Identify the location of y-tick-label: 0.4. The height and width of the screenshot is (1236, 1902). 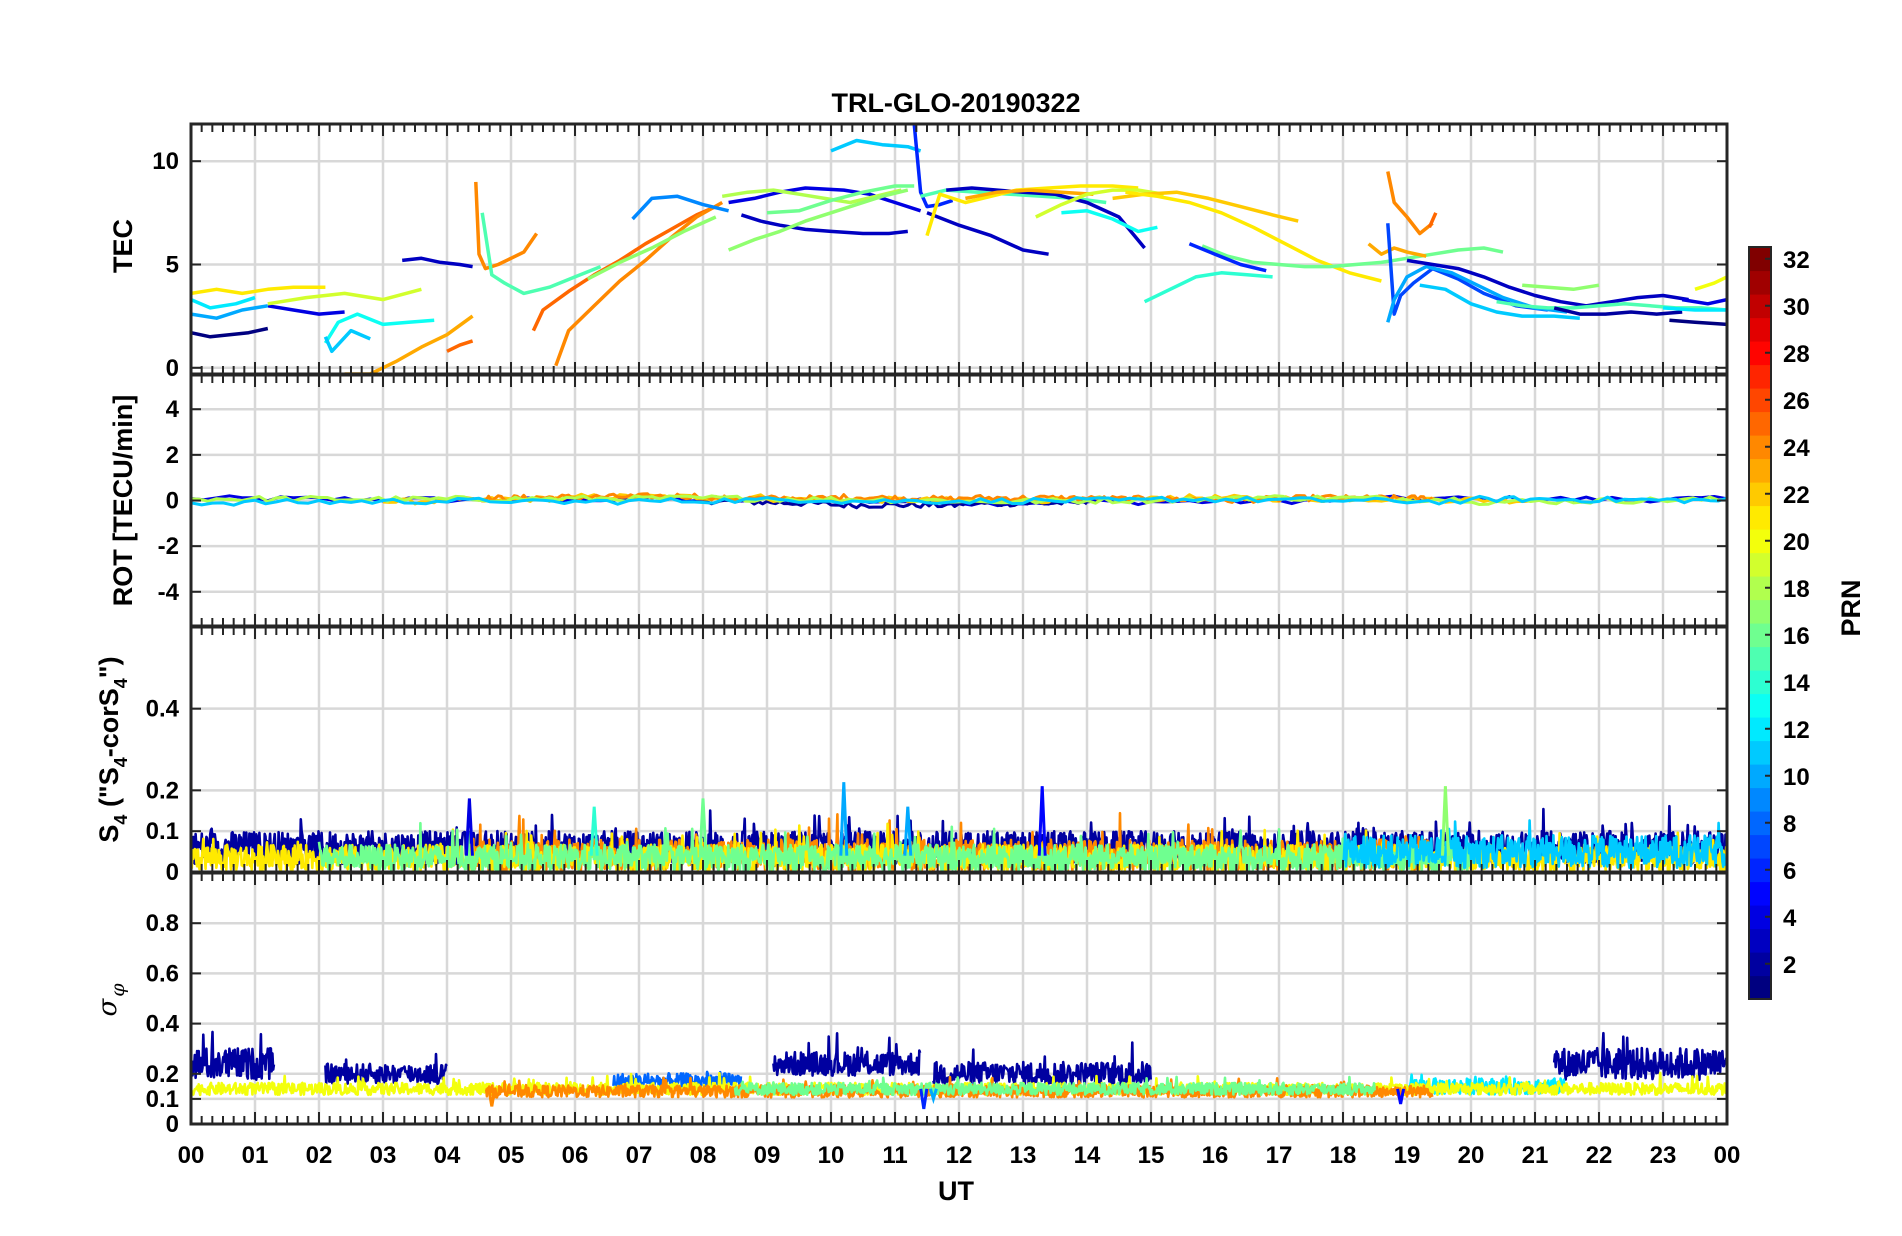
(163, 709).